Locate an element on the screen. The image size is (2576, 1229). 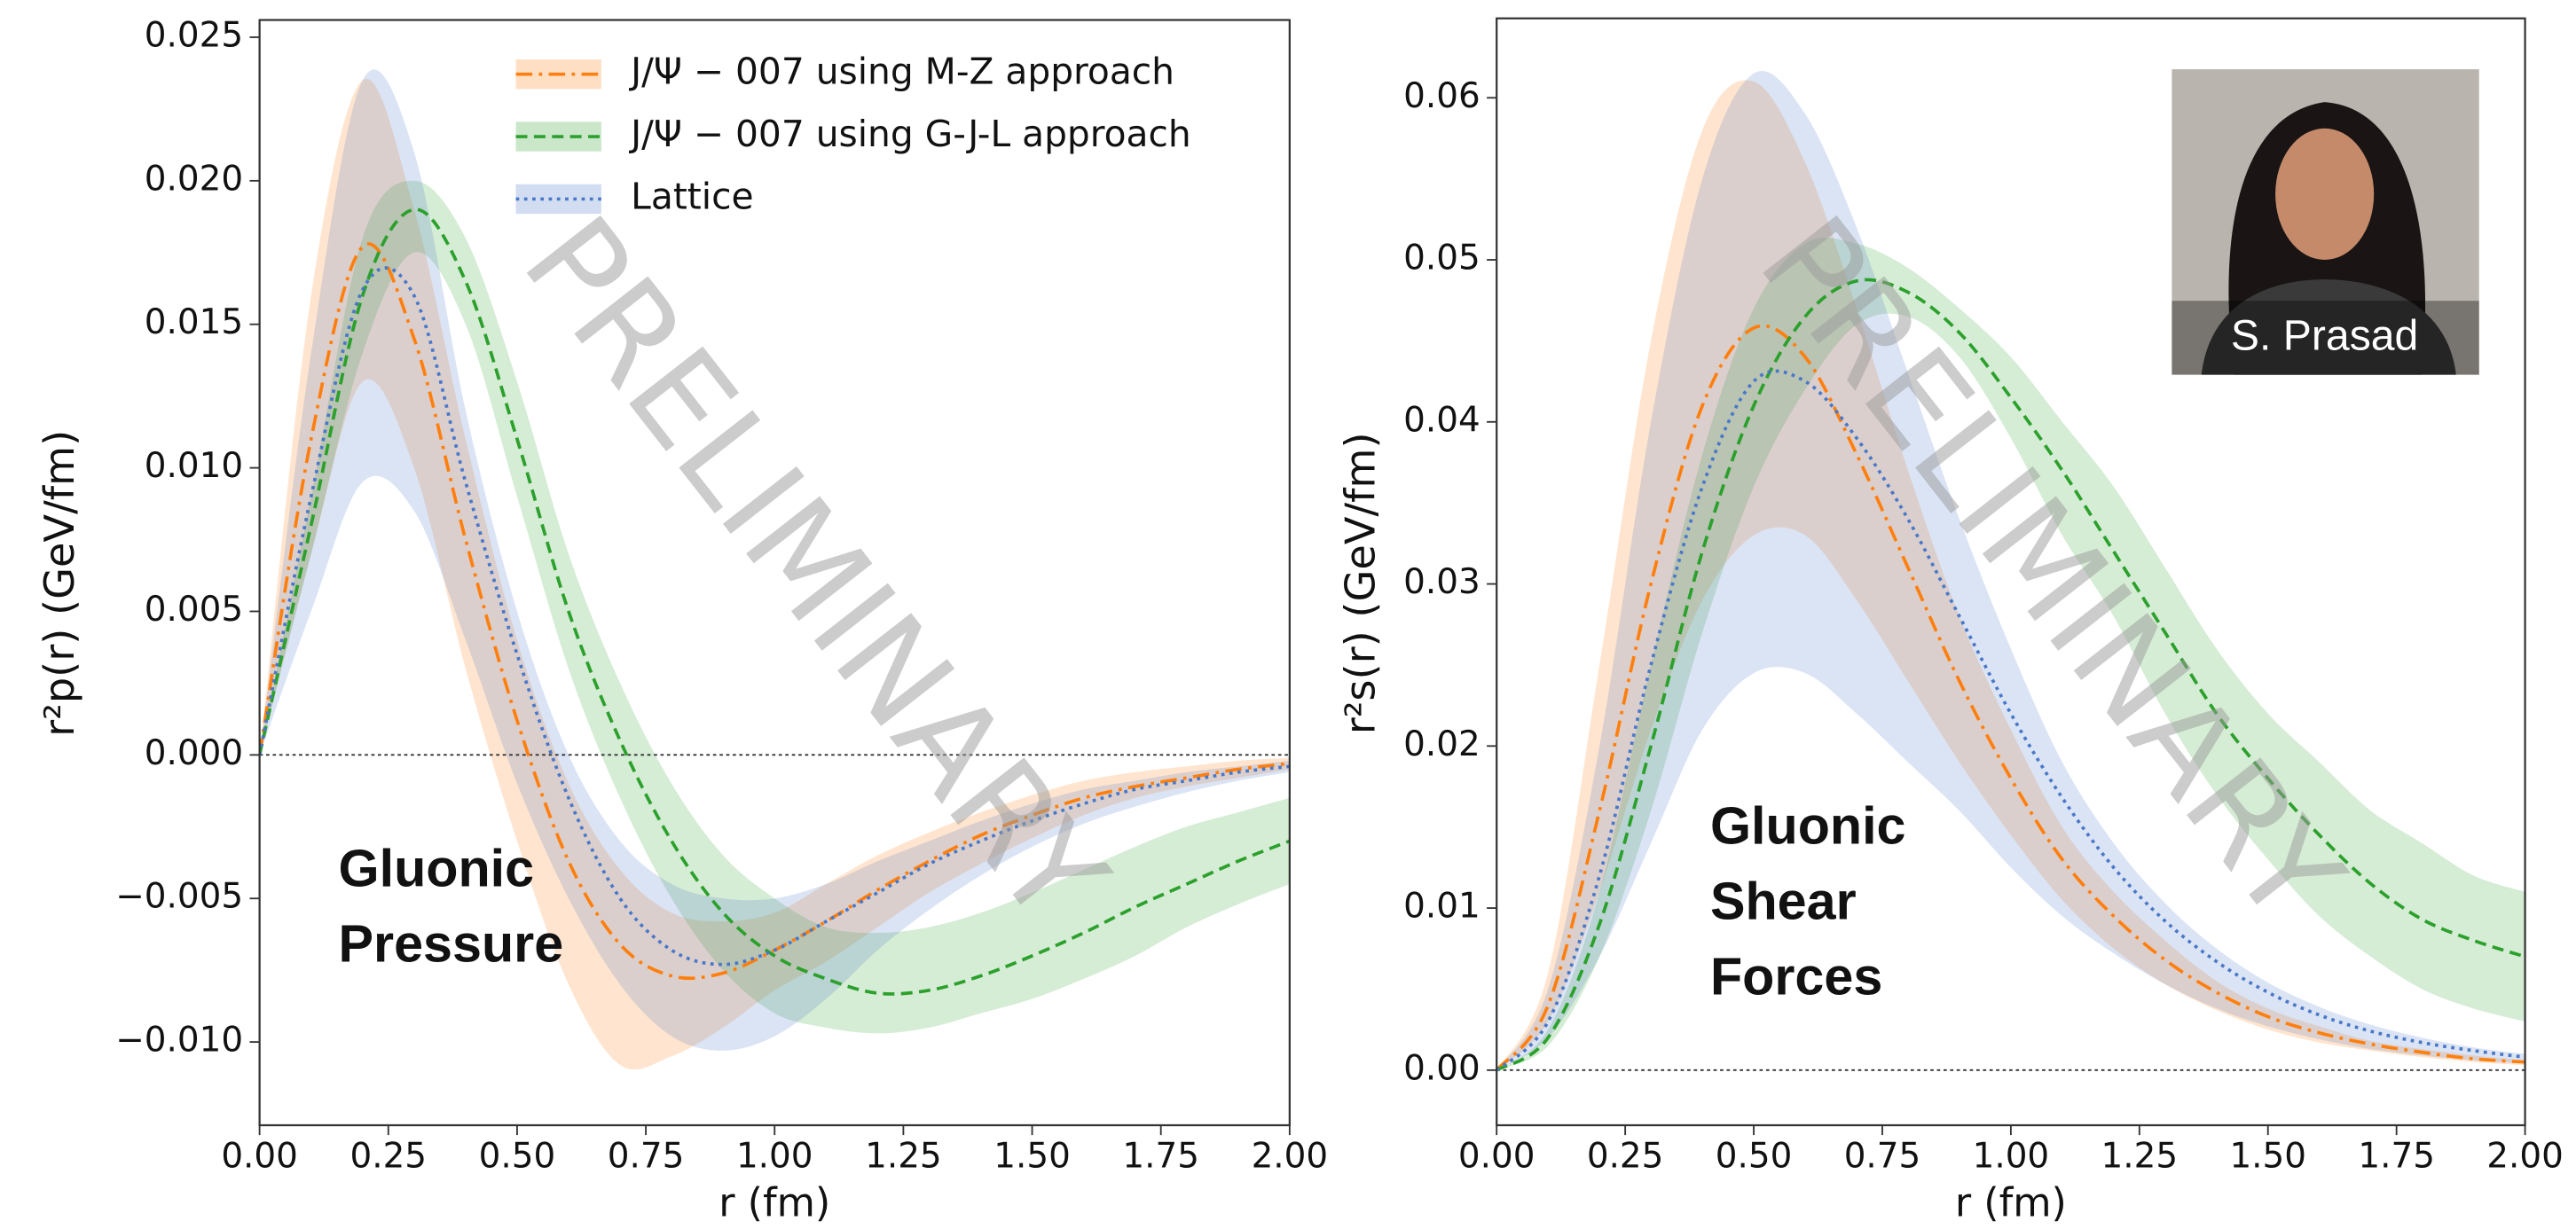
y-tick-label: 0.02 is located at coordinates (1441, 744).